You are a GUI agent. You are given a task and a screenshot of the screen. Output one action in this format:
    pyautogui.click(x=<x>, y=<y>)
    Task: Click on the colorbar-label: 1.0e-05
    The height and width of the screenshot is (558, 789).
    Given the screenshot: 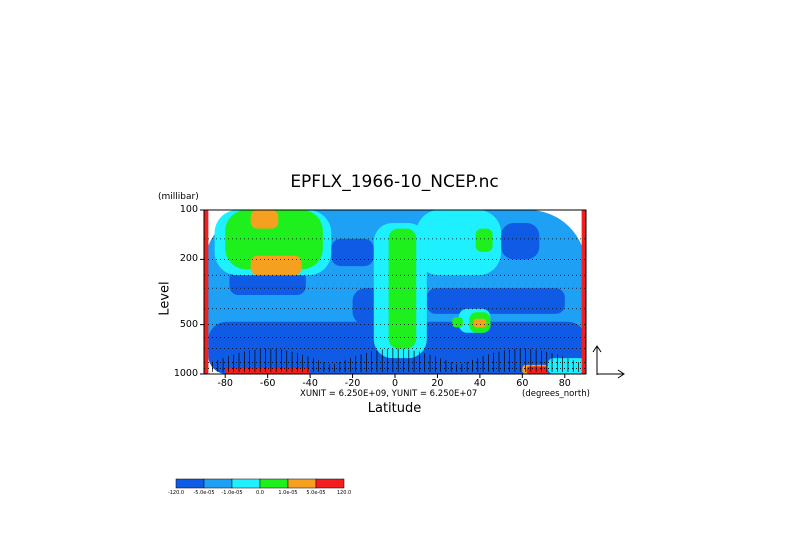 What is the action you would take?
    pyautogui.click(x=288, y=493)
    